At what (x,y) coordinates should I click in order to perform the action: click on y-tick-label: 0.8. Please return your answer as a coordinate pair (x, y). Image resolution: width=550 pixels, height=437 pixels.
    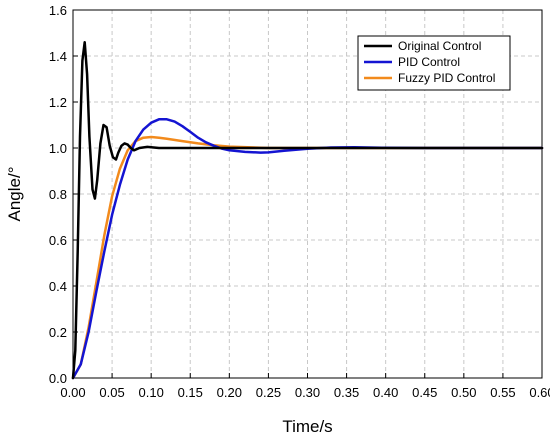
    Looking at the image, I should click on (58, 194).